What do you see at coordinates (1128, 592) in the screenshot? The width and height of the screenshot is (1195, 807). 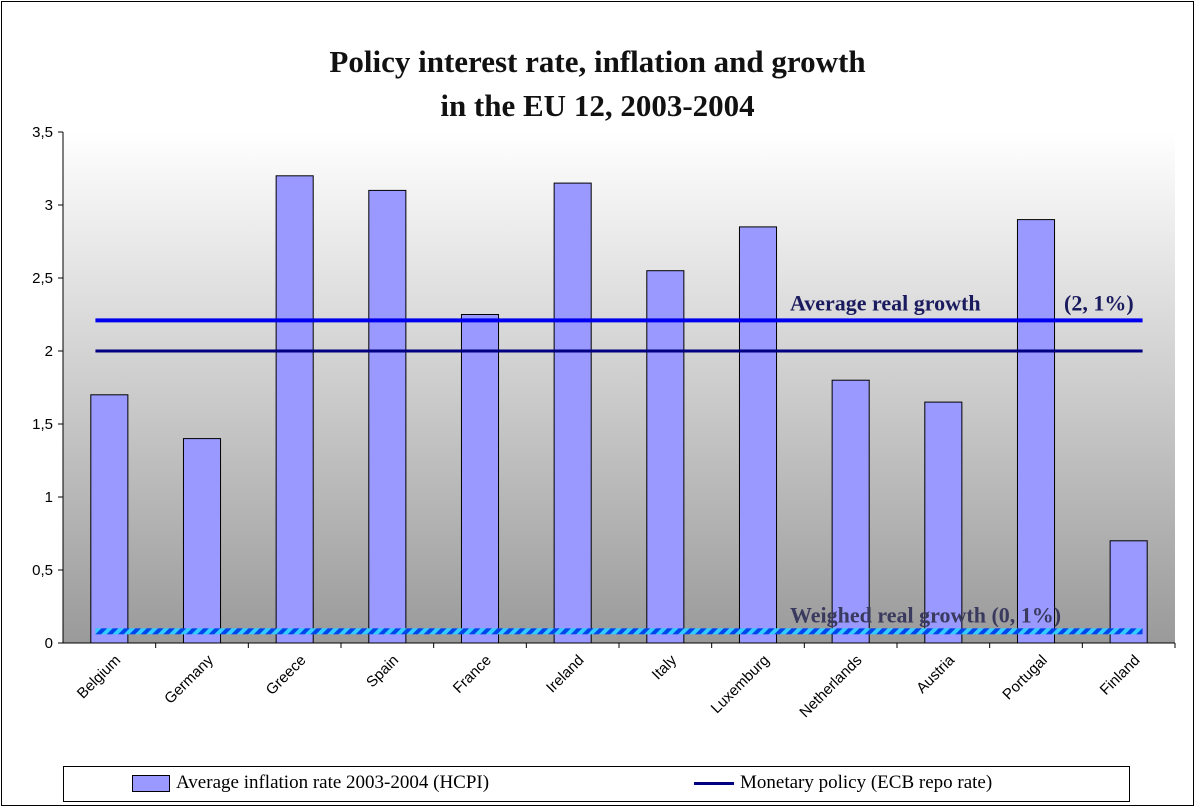 I see `bar-finland` at bounding box center [1128, 592].